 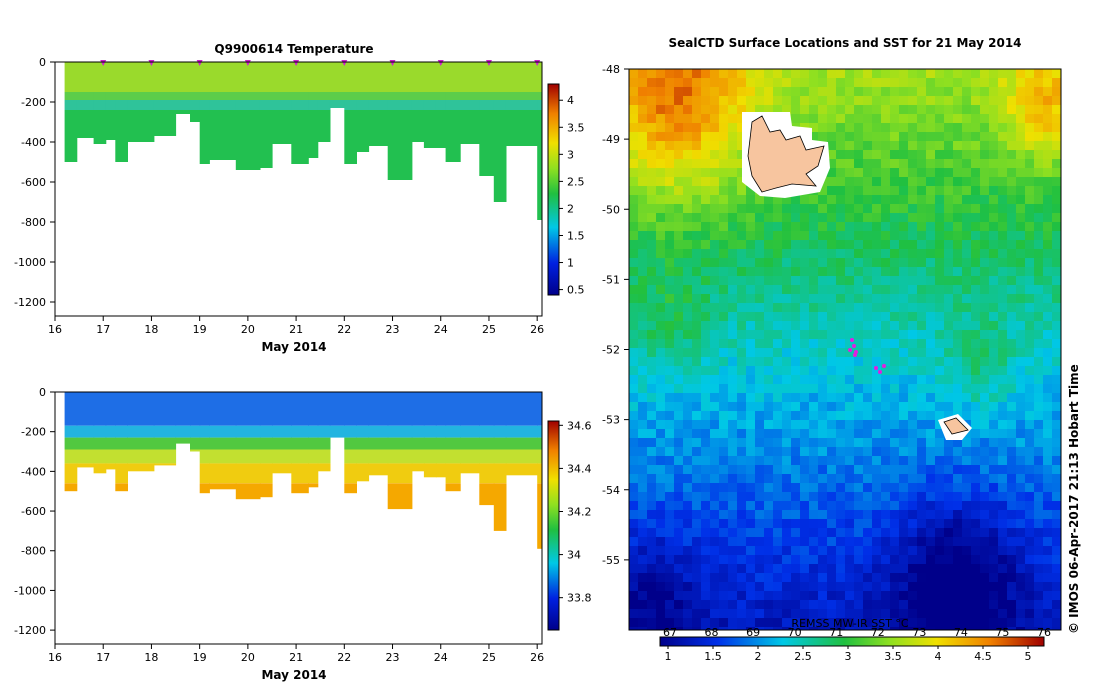 What do you see at coordinates (303, 470) in the screenshot?
I see `section-profiles` at bounding box center [303, 470].